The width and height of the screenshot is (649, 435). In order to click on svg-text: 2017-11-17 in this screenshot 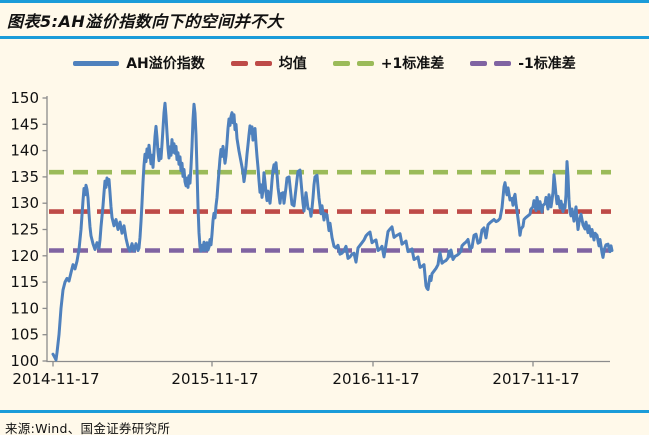, I will do `click(535, 379)`.